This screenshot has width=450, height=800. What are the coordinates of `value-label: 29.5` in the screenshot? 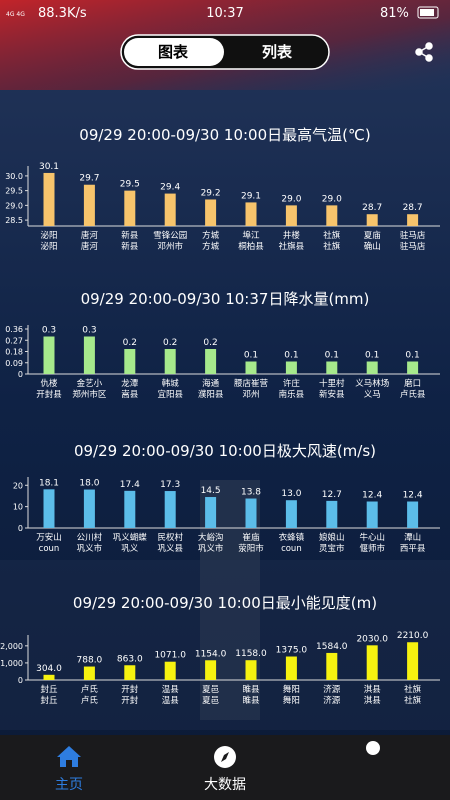 It's located at (130, 185).